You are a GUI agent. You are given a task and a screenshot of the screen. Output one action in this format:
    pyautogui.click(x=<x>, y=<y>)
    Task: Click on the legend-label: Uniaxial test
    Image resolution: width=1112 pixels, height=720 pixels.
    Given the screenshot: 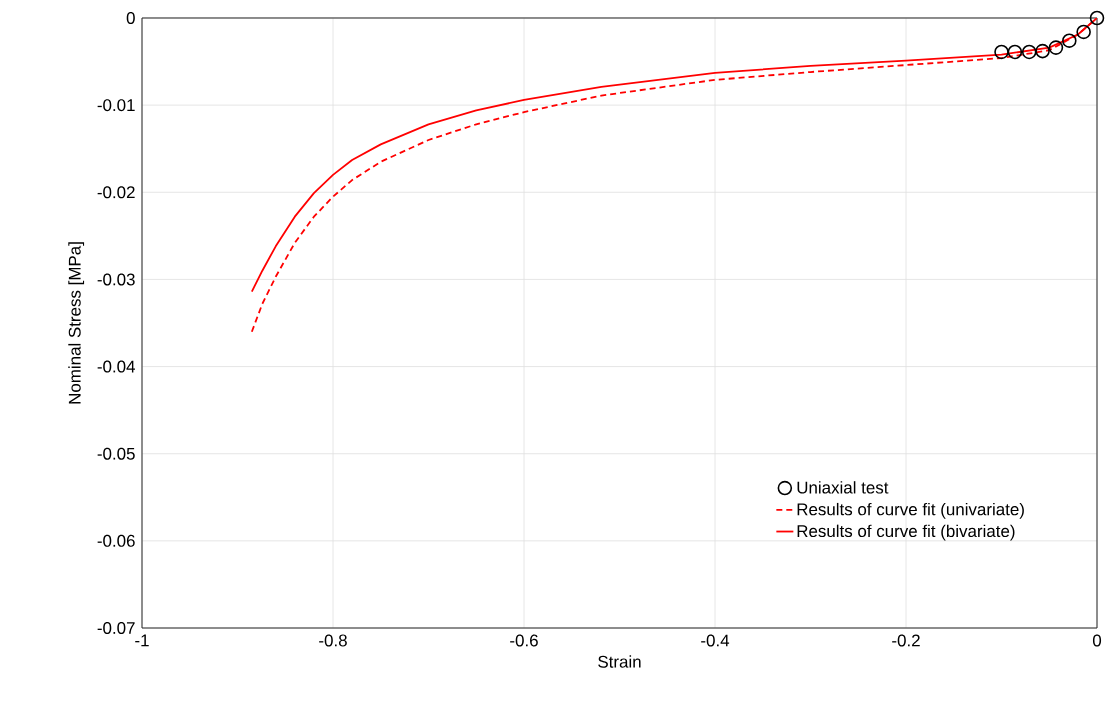 What is the action you would take?
    pyautogui.click(x=843, y=487)
    